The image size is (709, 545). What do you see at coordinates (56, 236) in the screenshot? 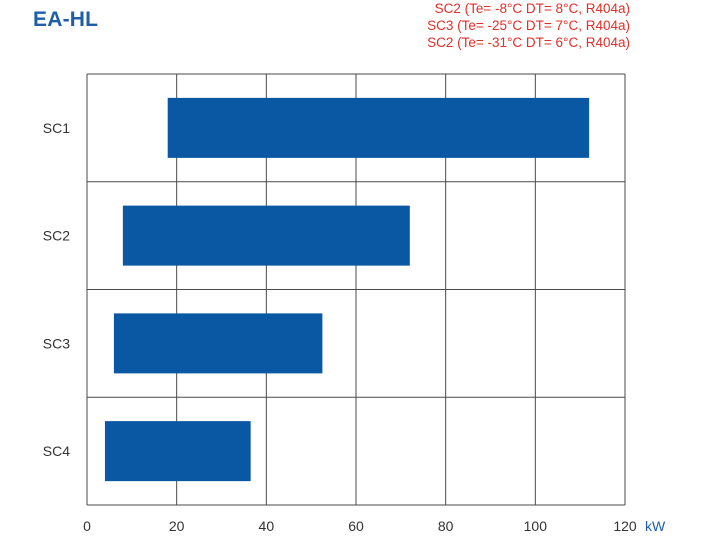
I see `category-label: SC2` at bounding box center [56, 236].